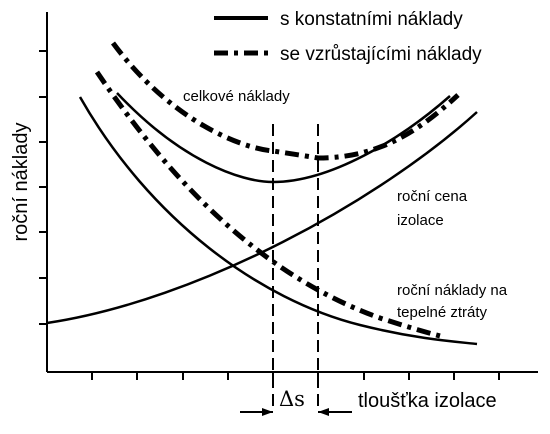 This screenshot has width=550, height=434. What do you see at coordinates (371, 19) in the screenshot?
I see `legend-constant-label: s konstatními náklady` at bounding box center [371, 19].